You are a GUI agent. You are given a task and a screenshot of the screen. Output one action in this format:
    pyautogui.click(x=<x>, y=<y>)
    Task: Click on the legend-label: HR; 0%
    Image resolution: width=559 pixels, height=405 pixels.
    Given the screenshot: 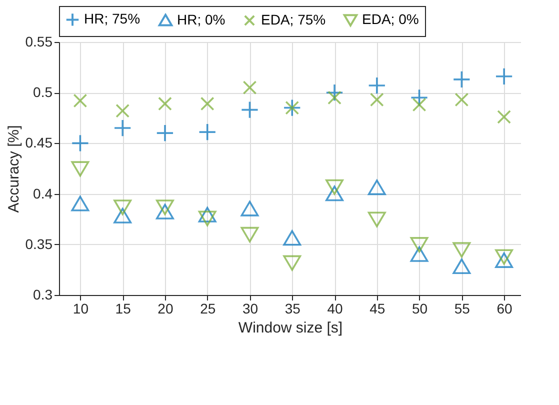 What is the action you would take?
    pyautogui.click(x=201, y=19)
    